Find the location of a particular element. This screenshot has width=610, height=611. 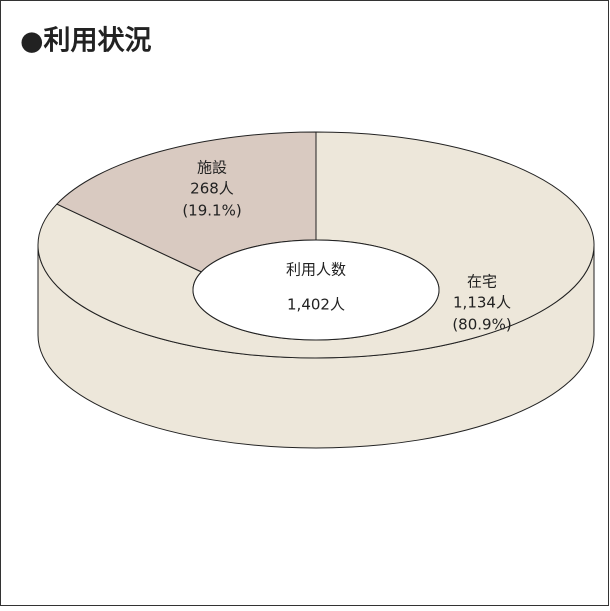

donut-hole is located at coordinates (316, 290).